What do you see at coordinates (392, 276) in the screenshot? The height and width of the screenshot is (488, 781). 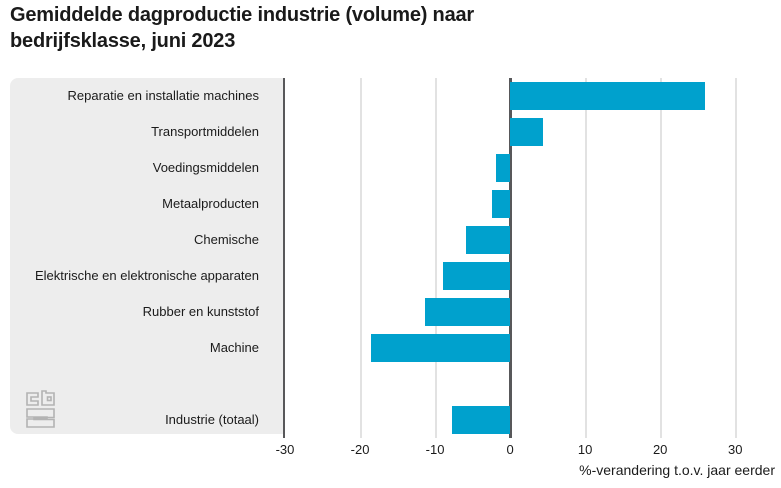 I see `table-row: Elektrische en elektronische apparaten` at bounding box center [392, 276].